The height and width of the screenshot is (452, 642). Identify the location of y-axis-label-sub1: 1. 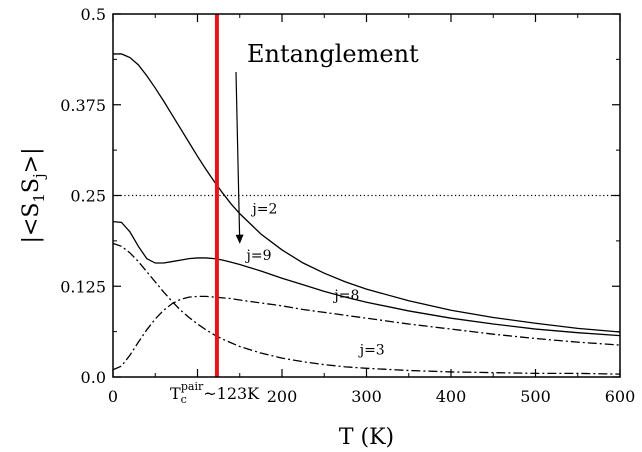
(39, 198).